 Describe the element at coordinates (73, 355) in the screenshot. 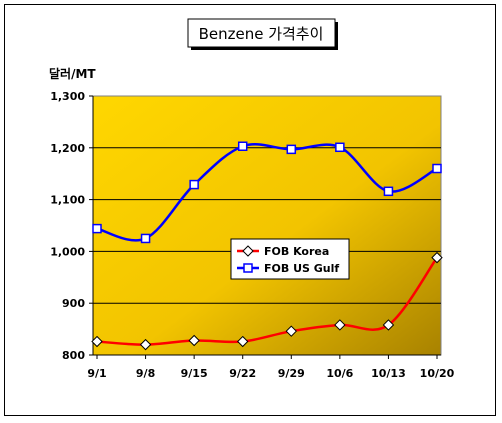

I see `y-tick-label: 800` at that location.